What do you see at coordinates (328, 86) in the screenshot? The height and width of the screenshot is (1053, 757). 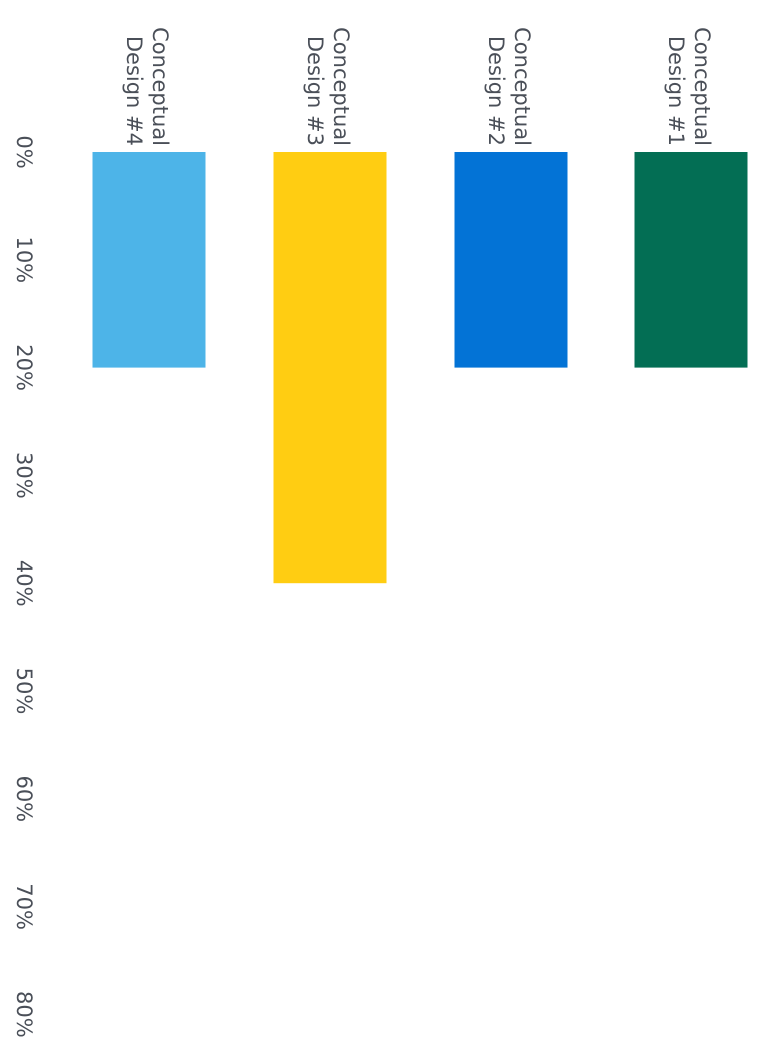 I see `category-label-3: ConceptualDesign #3` at bounding box center [328, 86].